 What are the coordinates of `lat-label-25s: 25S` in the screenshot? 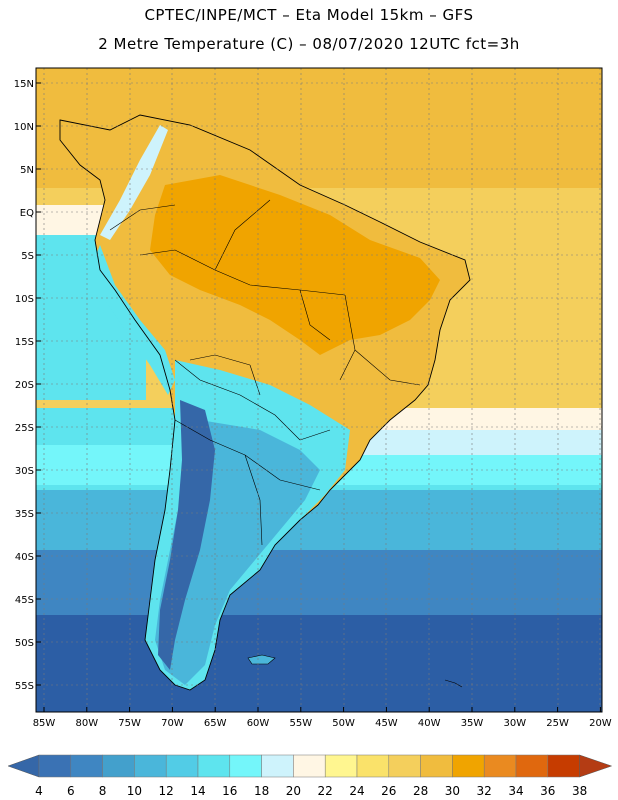 It's located at (24, 428).